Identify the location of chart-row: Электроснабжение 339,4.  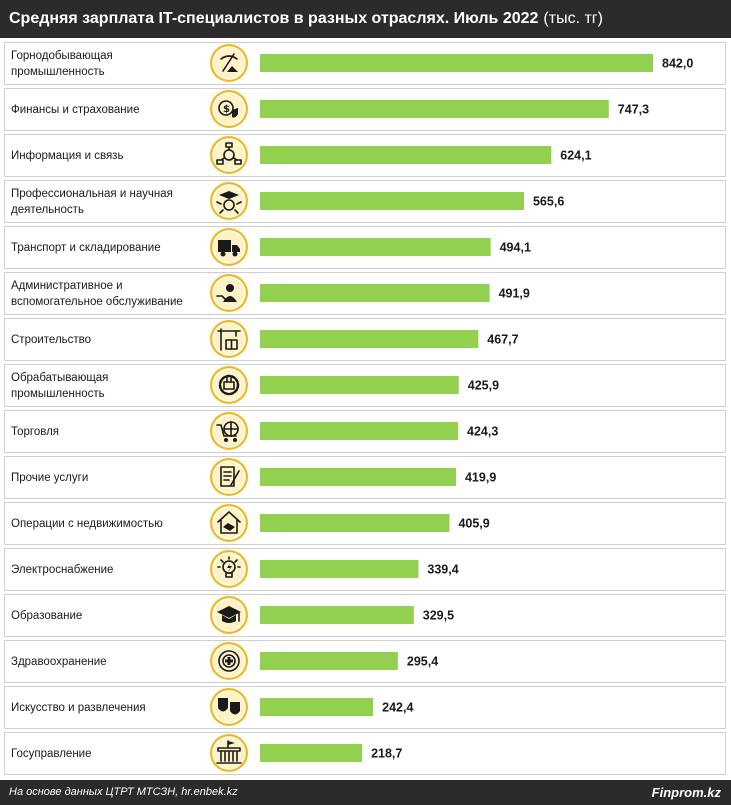
(365, 569).